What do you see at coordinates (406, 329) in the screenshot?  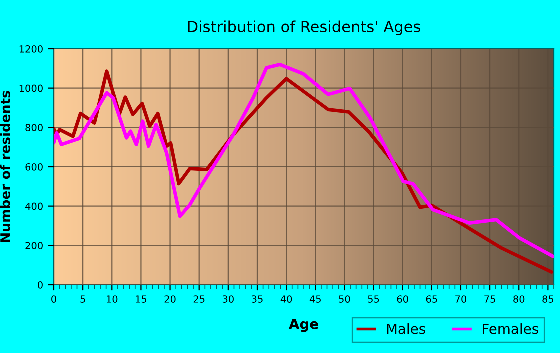 I see `legend-label: Males` at bounding box center [406, 329].